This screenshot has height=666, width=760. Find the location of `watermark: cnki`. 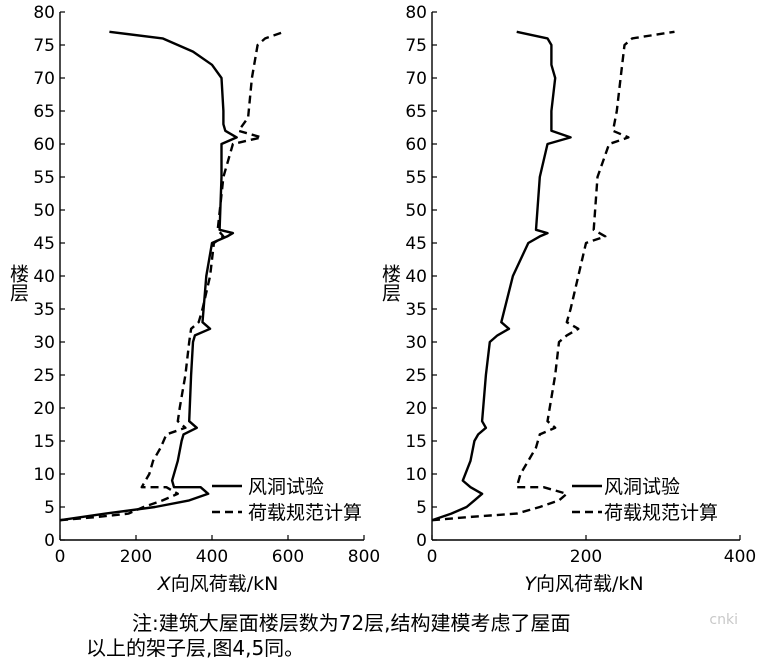

watermark: cnki is located at coordinates (723, 620).